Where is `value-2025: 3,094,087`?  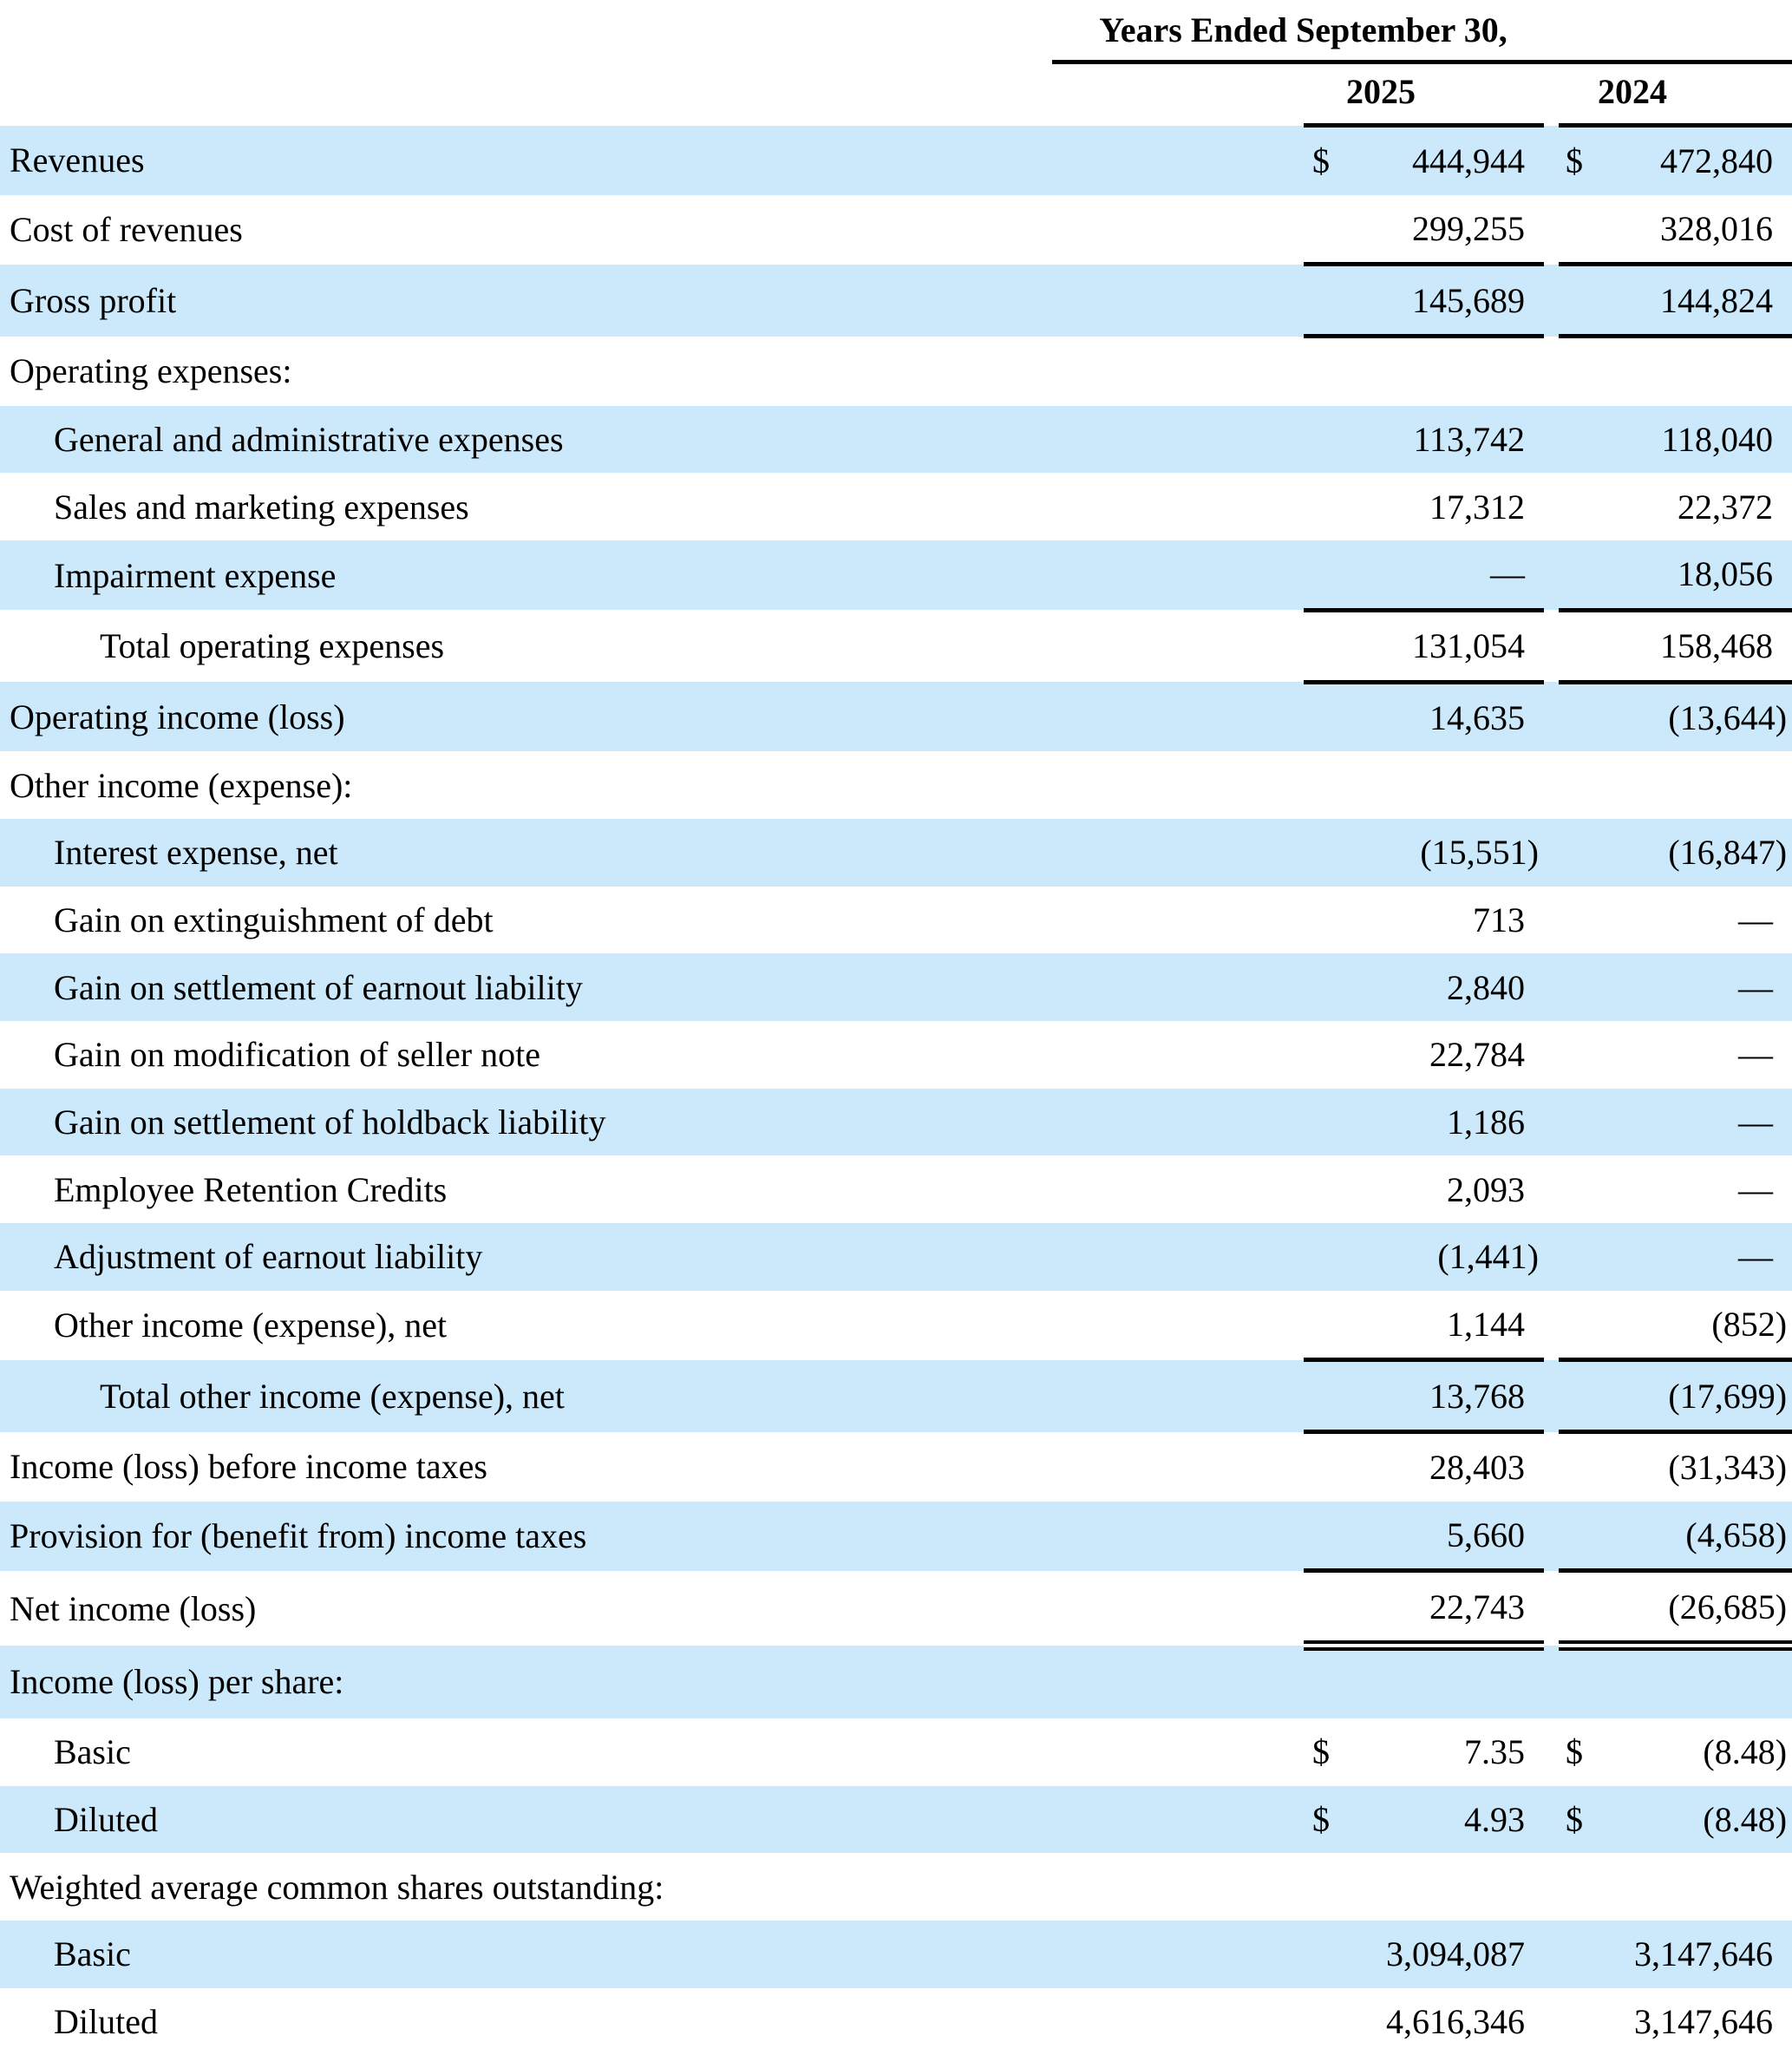 value-2025: 3,094,087 is located at coordinates (1454, 1954).